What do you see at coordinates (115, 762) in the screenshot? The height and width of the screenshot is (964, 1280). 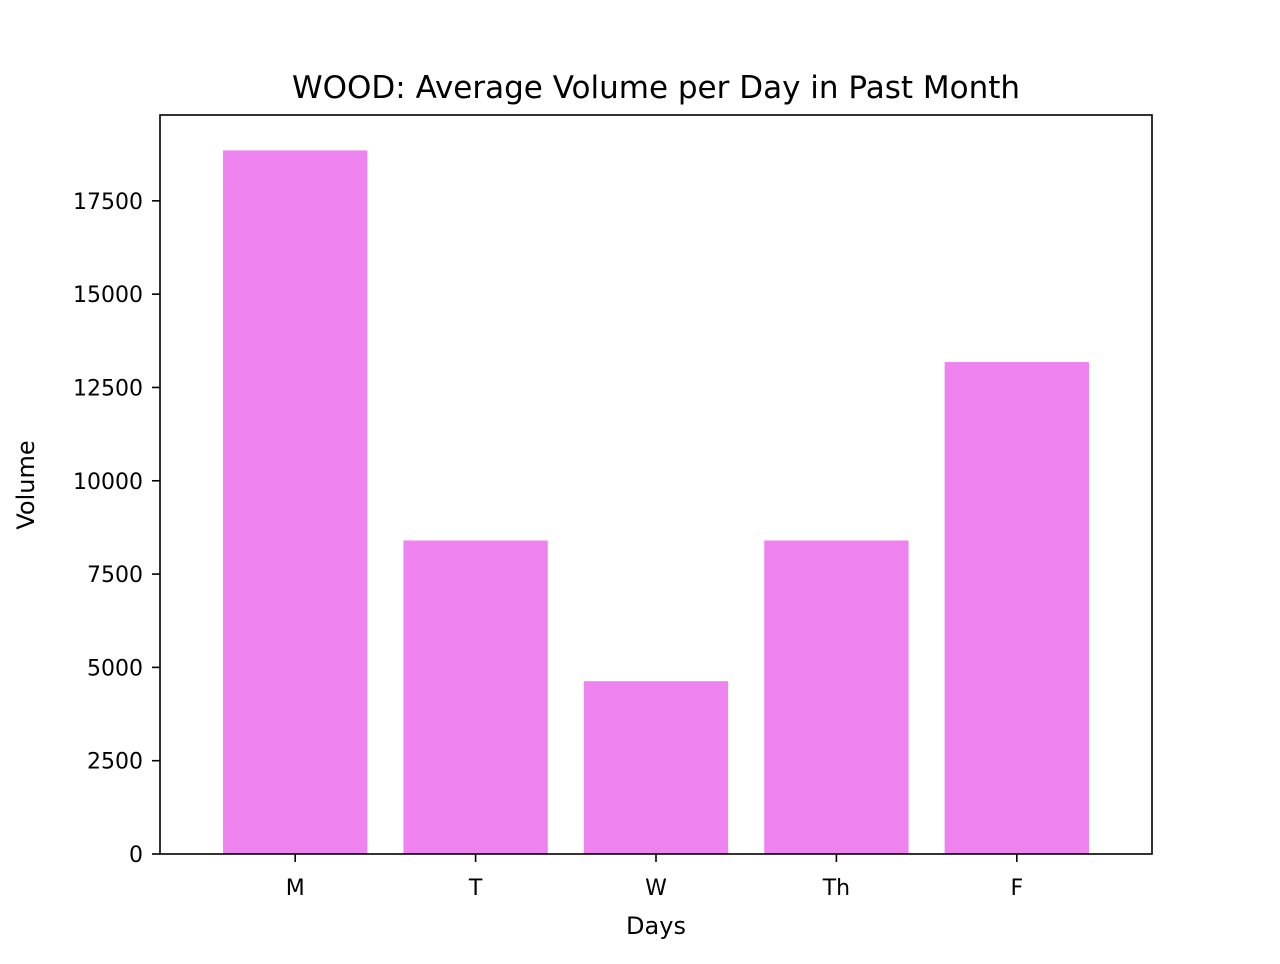 I see `y-tick-label: 2500` at bounding box center [115, 762].